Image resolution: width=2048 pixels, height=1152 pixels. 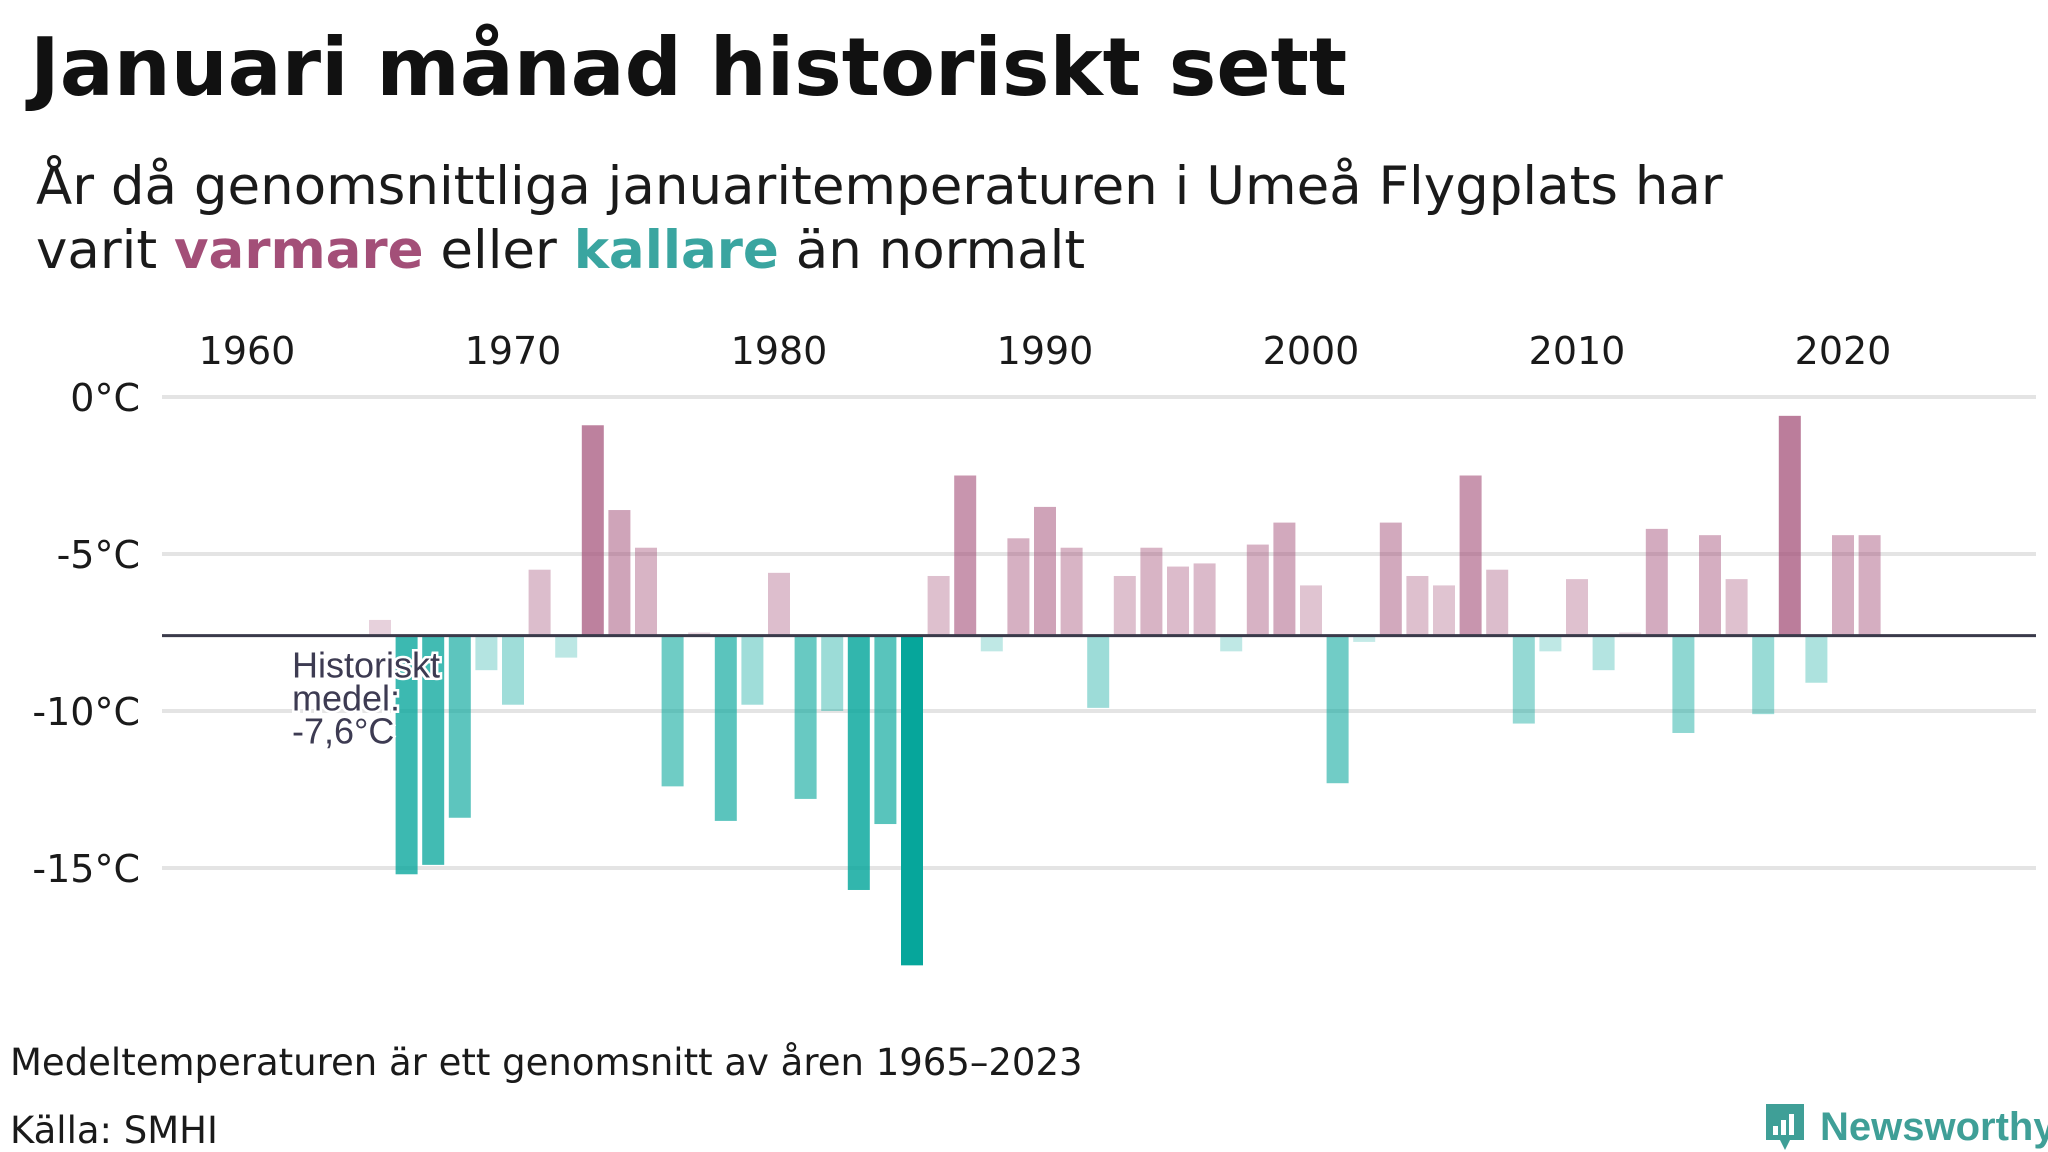 What do you see at coordinates (513, 670) in the screenshot?
I see `bar-1970` at bounding box center [513, 670].